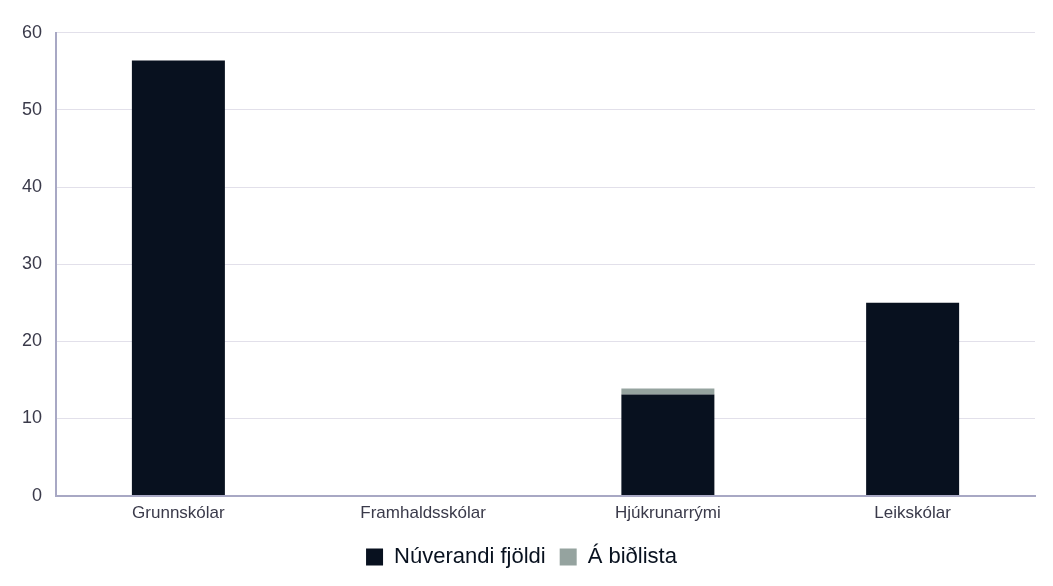 Image resolution: width=1053 pixels, height=586 pixels. Describe the element at coordinates (632, 556) in the screenshot. I see `legend-label: Á biðlista` at that location.